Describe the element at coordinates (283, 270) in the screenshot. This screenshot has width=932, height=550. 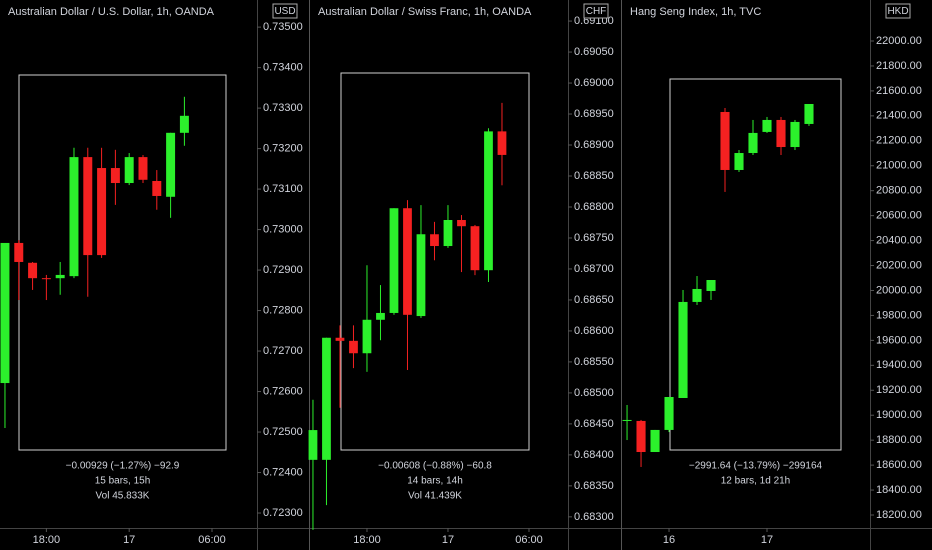
I see `y-tick-label: 0.72900` at that location.